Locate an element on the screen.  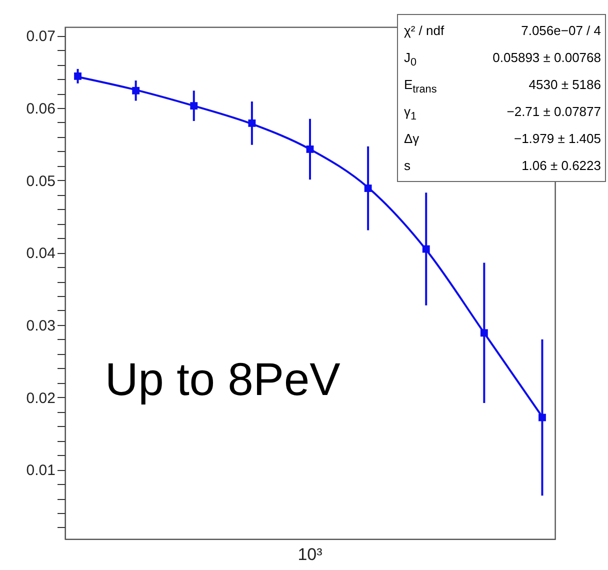
annotation: γ$_{1}$ is located at coordinates (410, 114).